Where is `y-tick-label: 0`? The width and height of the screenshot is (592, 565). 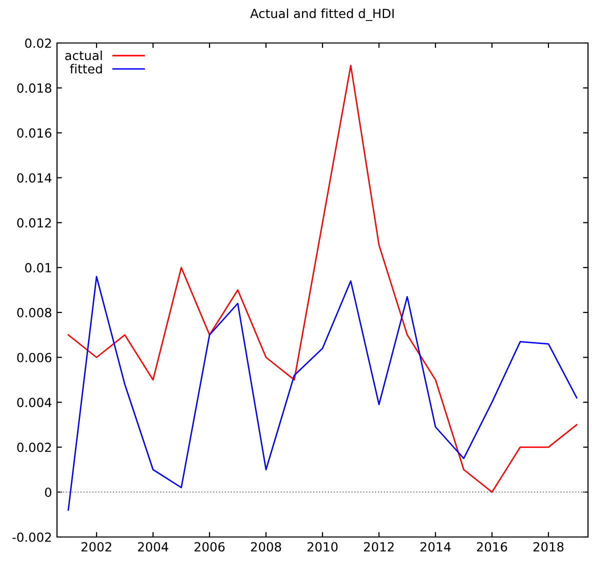 y-tick-label: 0 is located at coordinates (48, 493).